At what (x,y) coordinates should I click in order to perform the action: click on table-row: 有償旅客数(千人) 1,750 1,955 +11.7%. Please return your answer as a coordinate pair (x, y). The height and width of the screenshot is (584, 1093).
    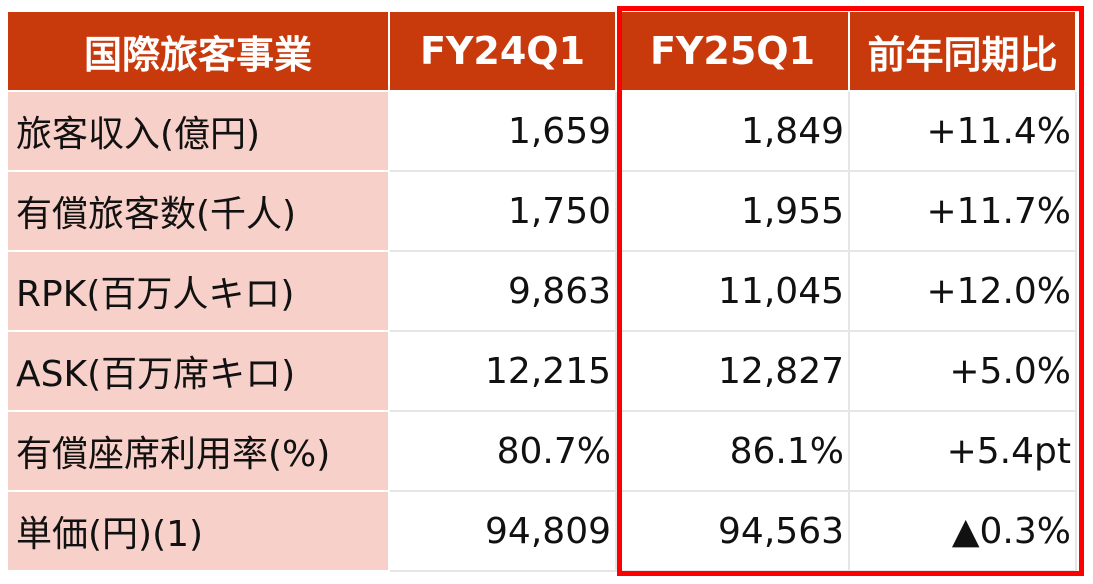
    Looking at the image, I should click on (541, 211).